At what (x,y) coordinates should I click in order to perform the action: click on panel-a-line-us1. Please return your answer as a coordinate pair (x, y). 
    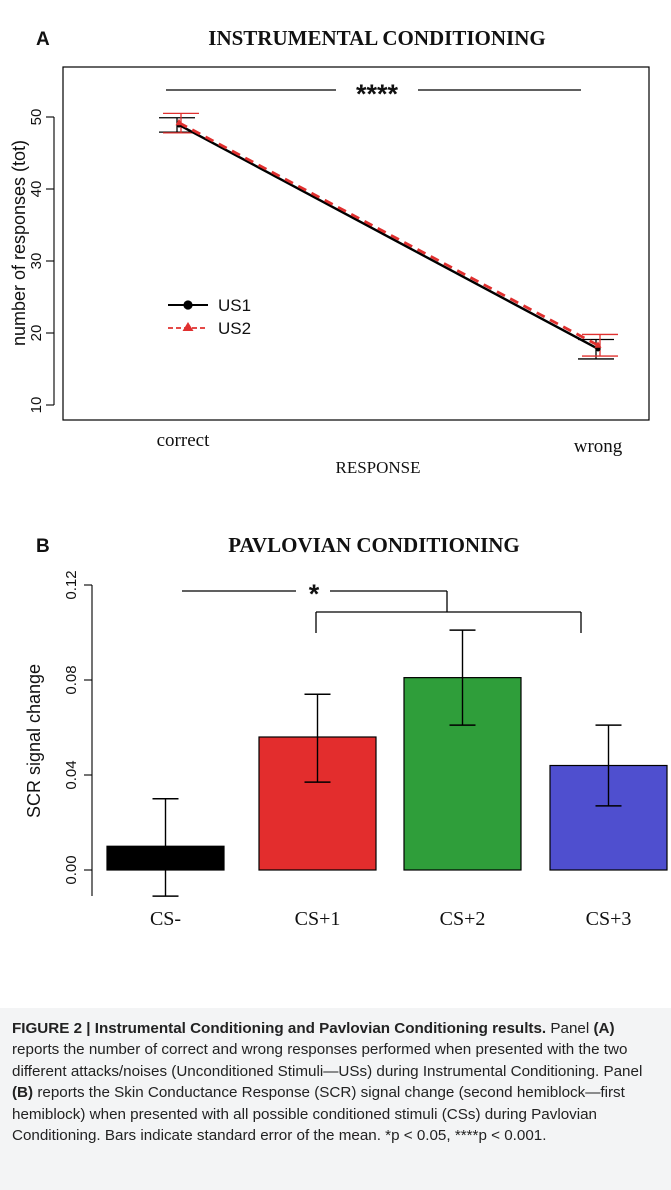
    Looking at the image, I should click on (388, 236).